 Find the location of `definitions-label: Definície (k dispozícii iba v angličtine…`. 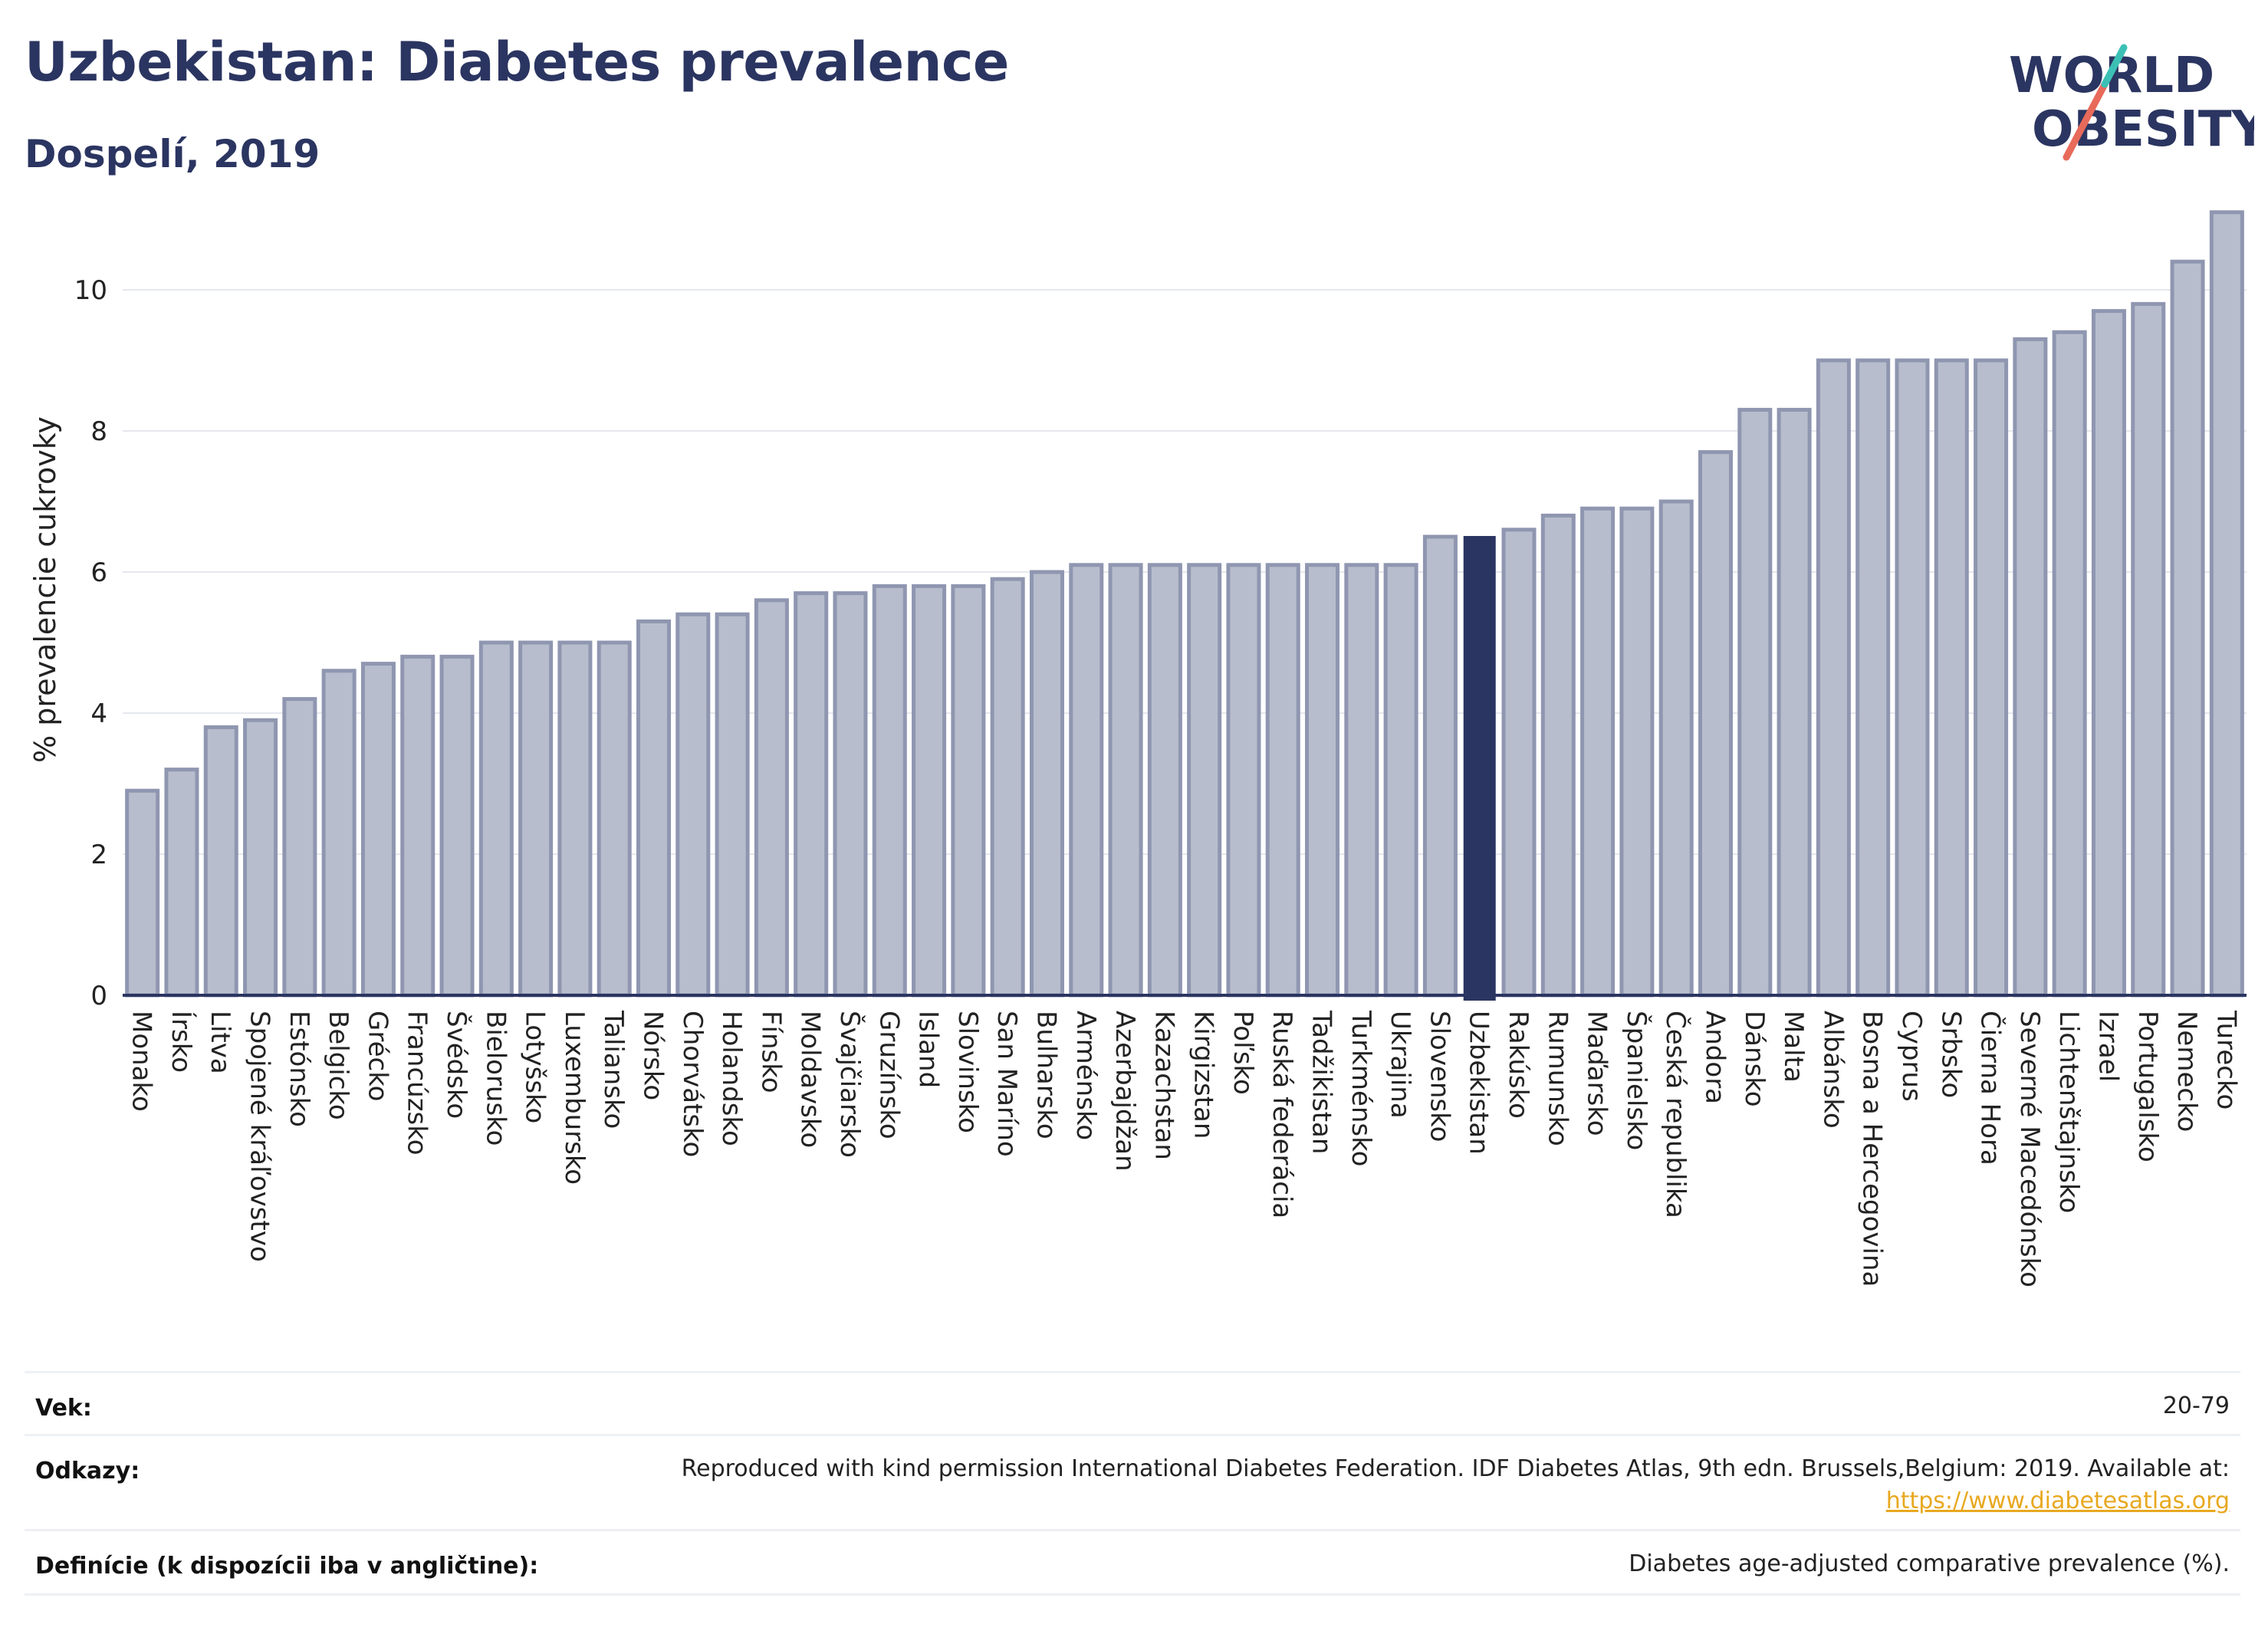

definitions-label: Definície (k dispozícii iba v angličtine… is located at coordinates (287, 1567).